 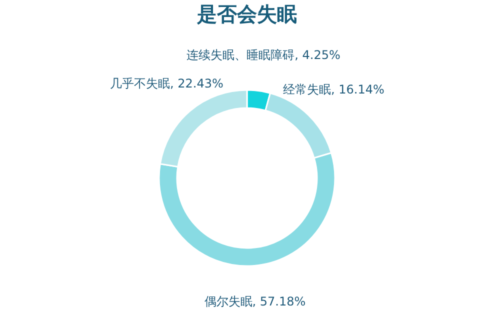 What do you see at coordinates (167, 83) in the screenshot?
I see `slice-label: 几乎不失眠, 22.43%` at bounding box center [167, 83].